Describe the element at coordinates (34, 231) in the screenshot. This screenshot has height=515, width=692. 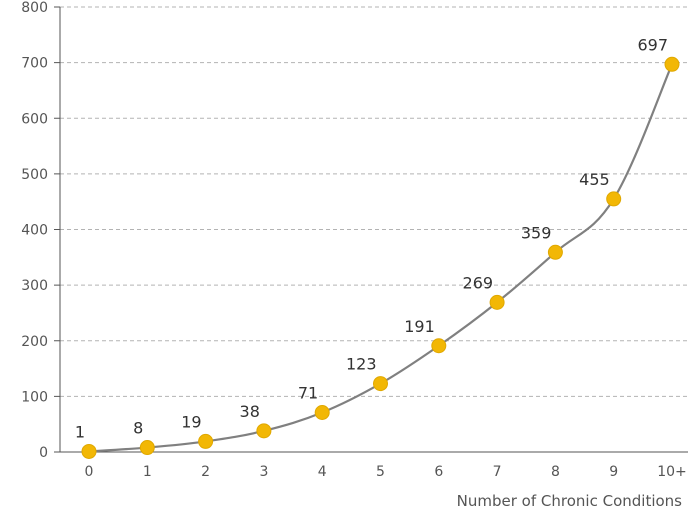
I see `y-tick-label: 400` at that location.